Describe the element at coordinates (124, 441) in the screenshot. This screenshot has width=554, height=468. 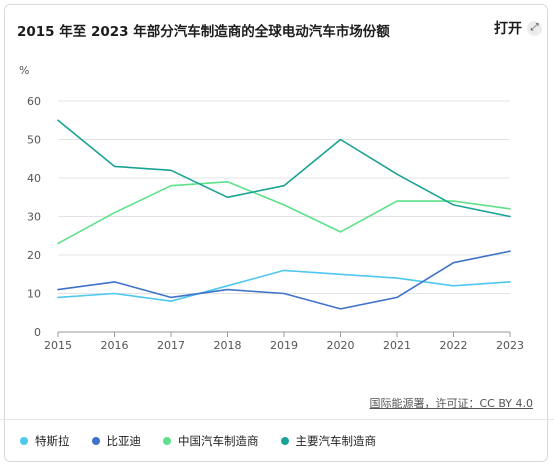
I see `legend-label: 比亚迪` at that location.